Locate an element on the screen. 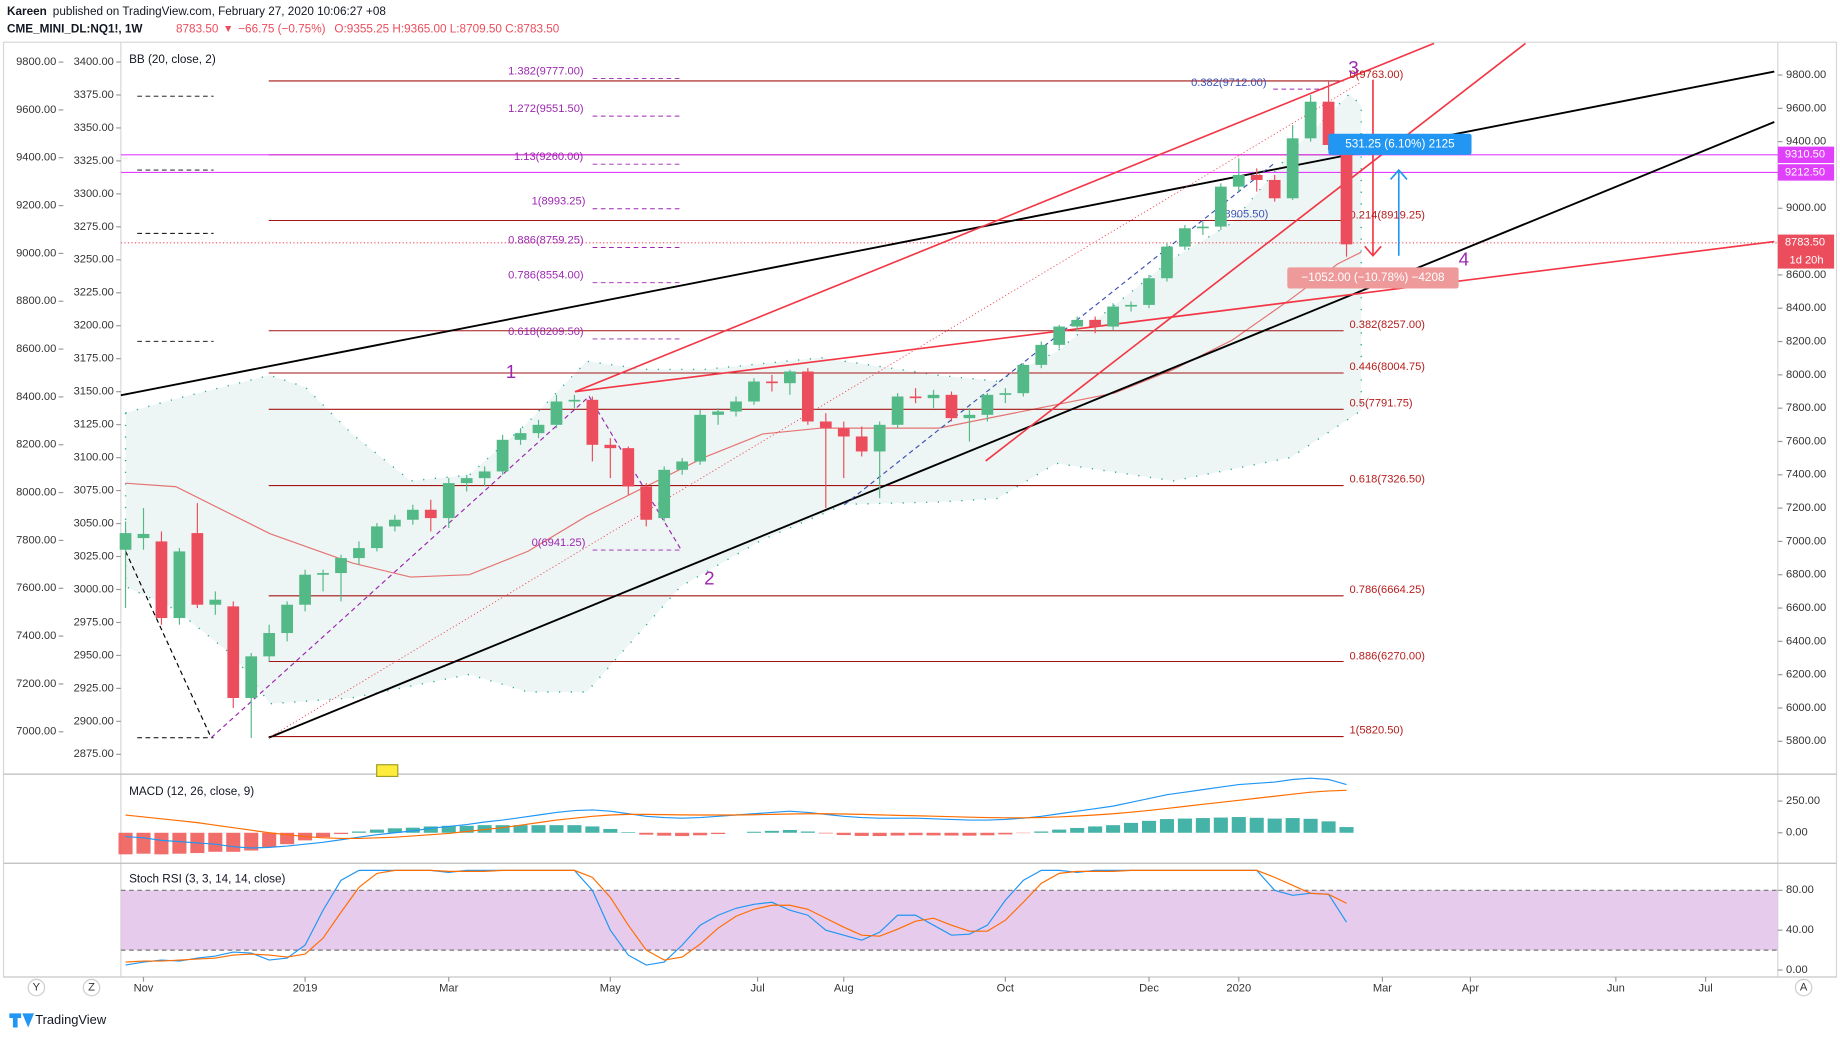  fib-label: 0(6941.25) is located at coordinates (559, 543).